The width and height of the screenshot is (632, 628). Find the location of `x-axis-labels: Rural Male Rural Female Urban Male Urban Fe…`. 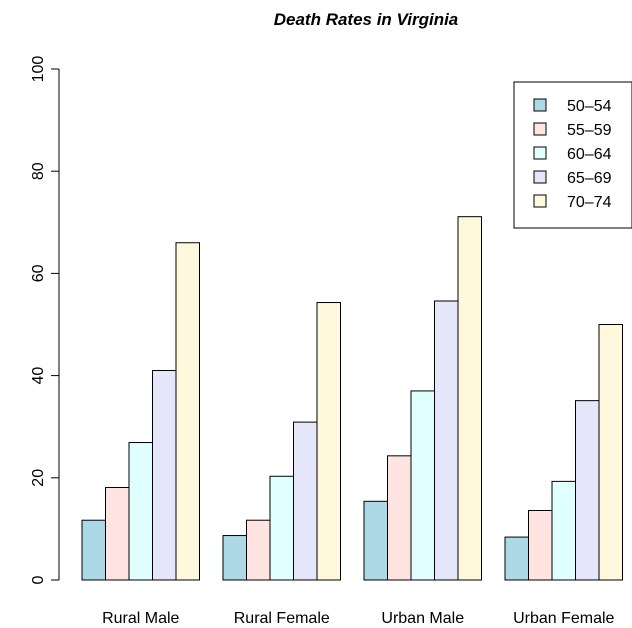

x-axis-labels: Rural Male Rural Female Urban Male Urban Fe… is located at coordinates (358, 618).